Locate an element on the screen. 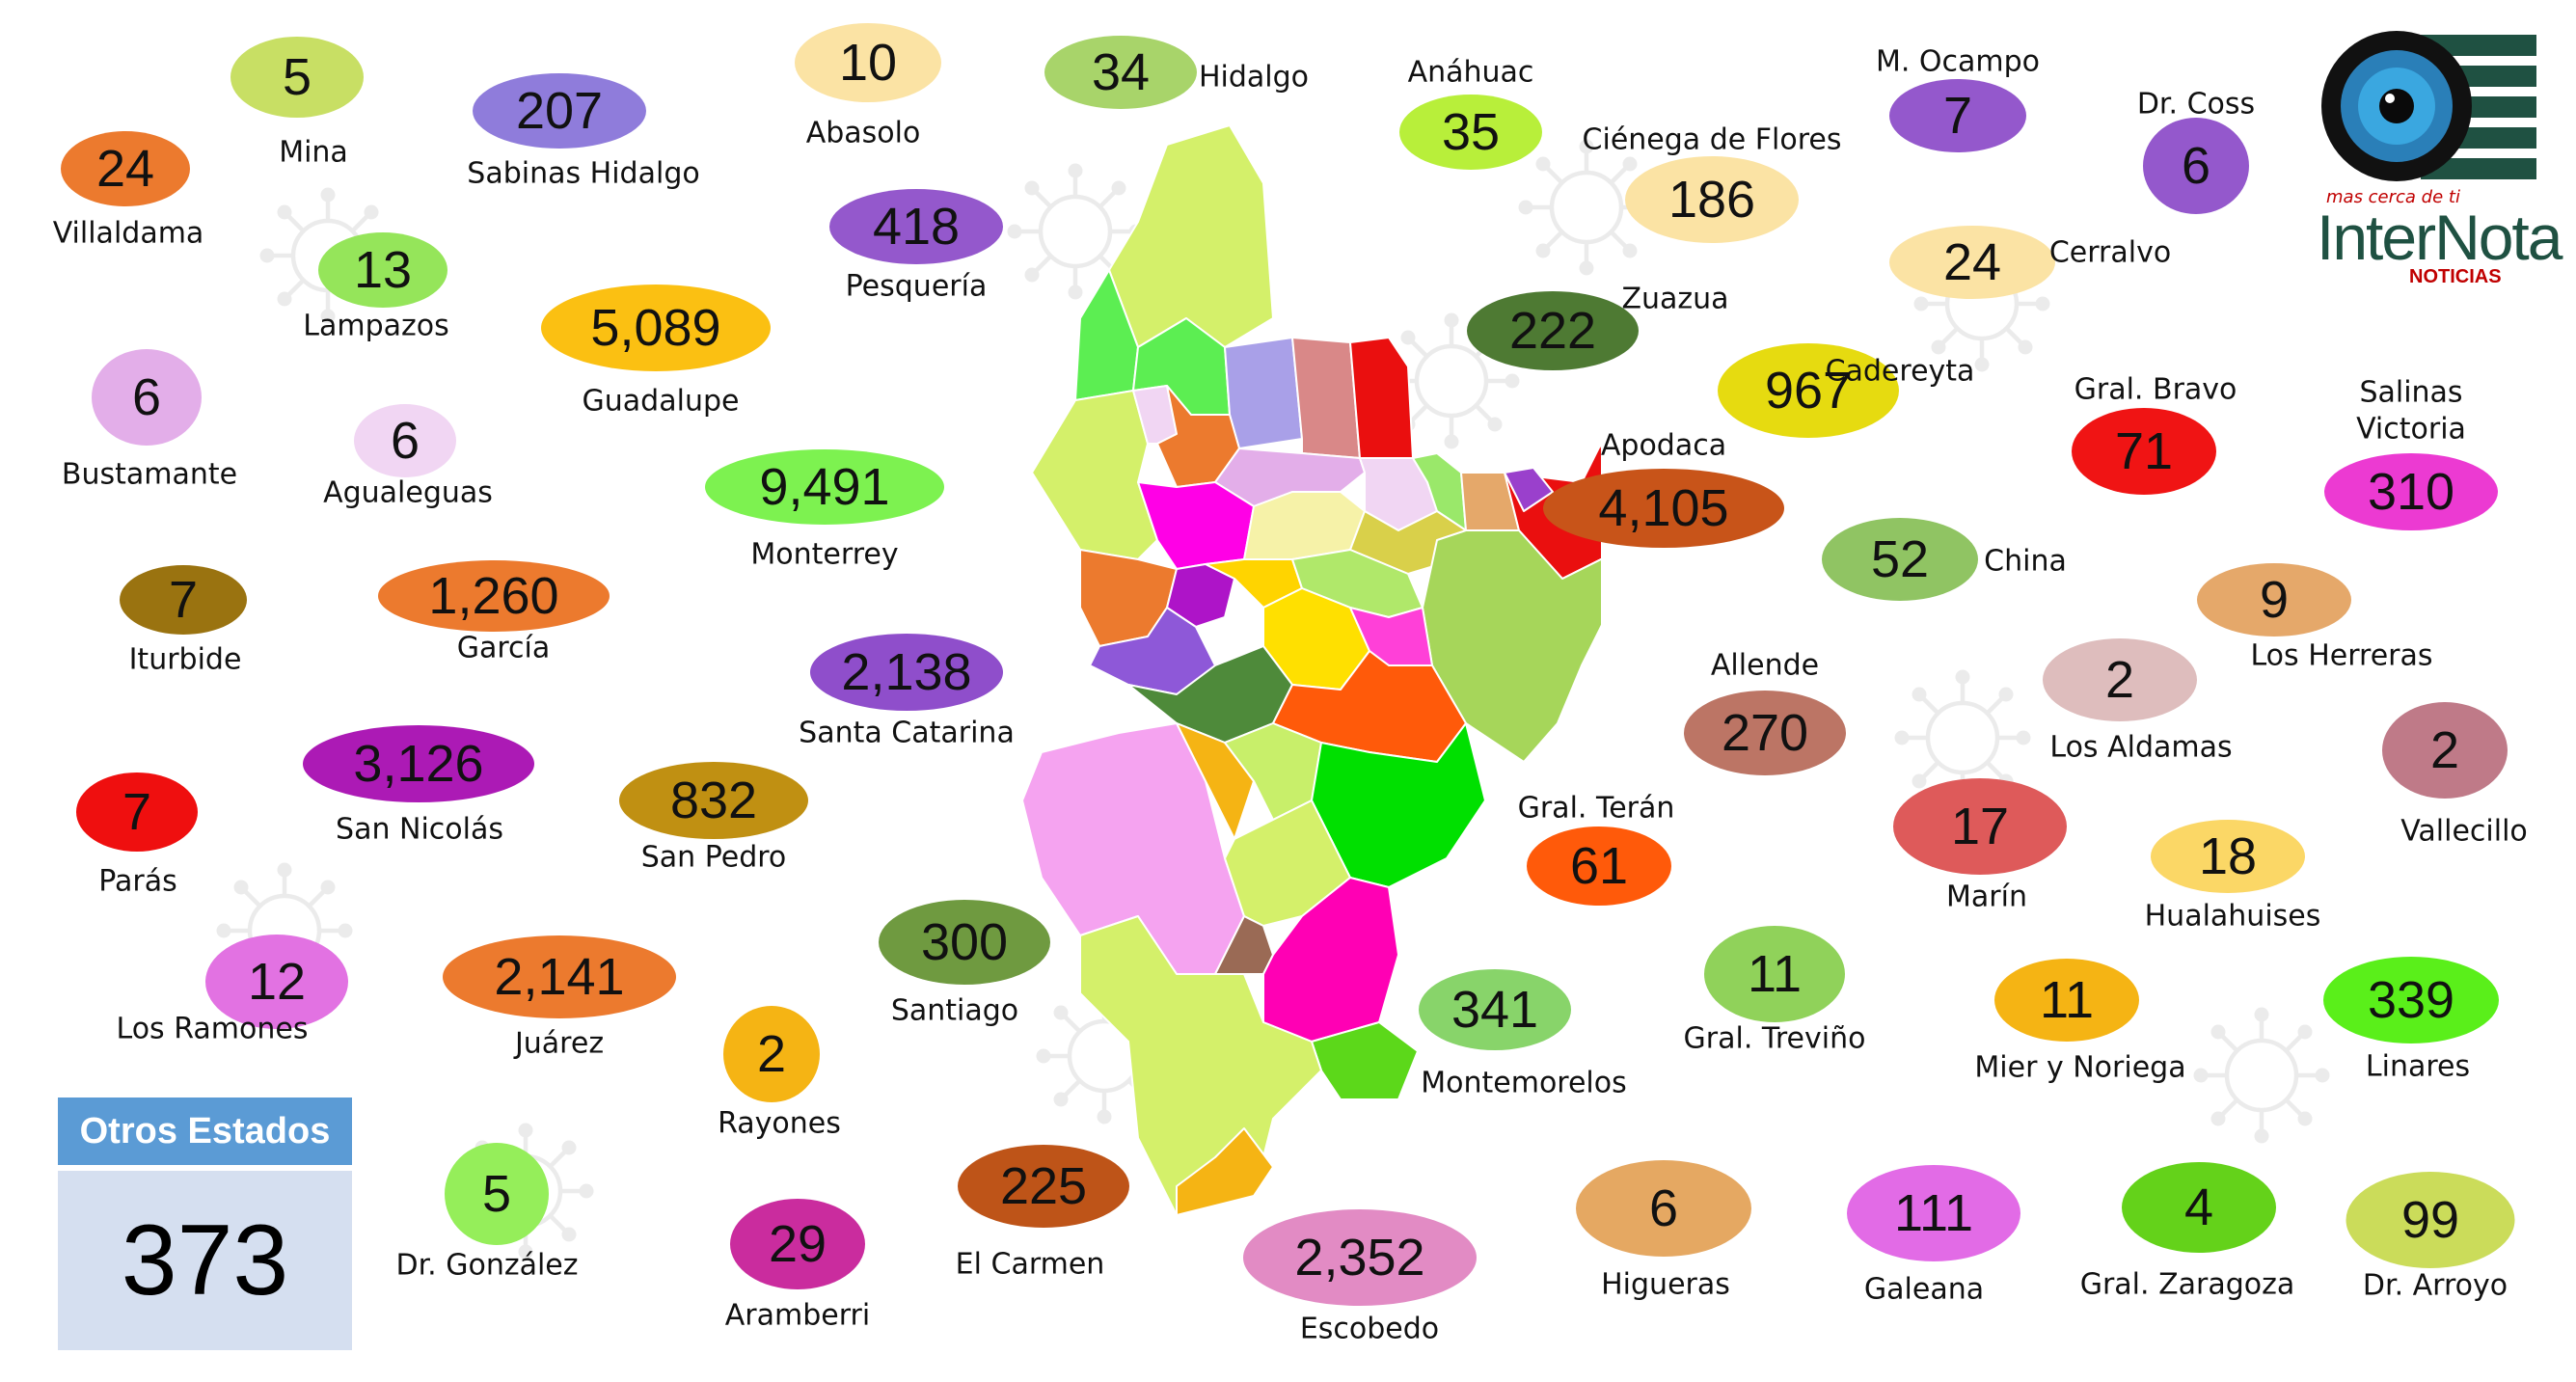 The width and height of the screenshot is (2576, 1382). case-count-bubble: 18 is located at coordinates (2228, 856).